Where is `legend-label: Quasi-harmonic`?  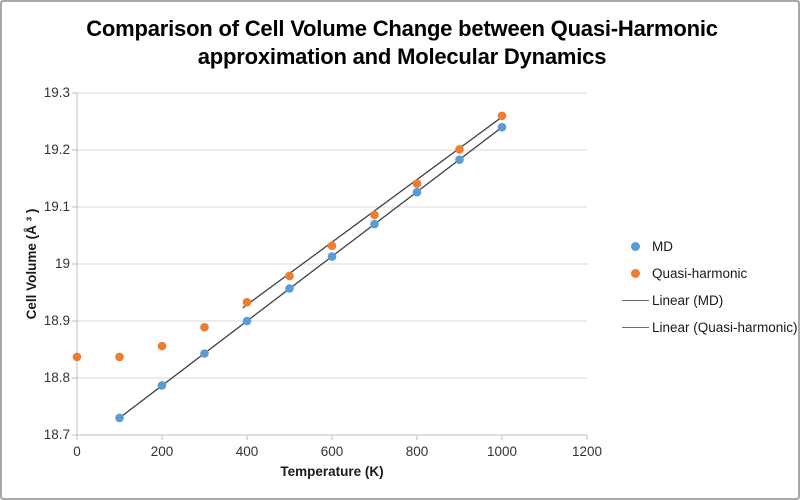 legend-label: Quasi-harmonic is located at coordinates (700, 273).